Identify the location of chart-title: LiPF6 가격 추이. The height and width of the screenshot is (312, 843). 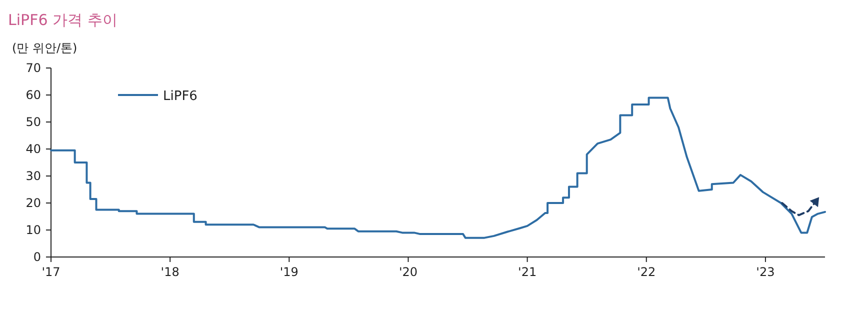
(63, 20).